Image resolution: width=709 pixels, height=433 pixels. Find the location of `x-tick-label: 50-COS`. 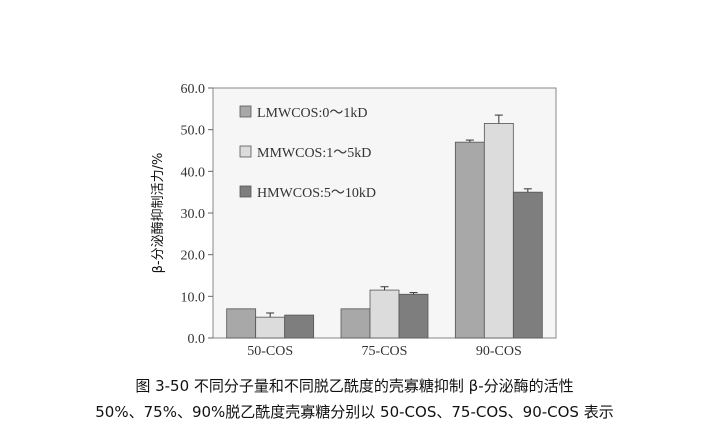

x-tick-label: 50-COS is located at coordinates (270, 351).